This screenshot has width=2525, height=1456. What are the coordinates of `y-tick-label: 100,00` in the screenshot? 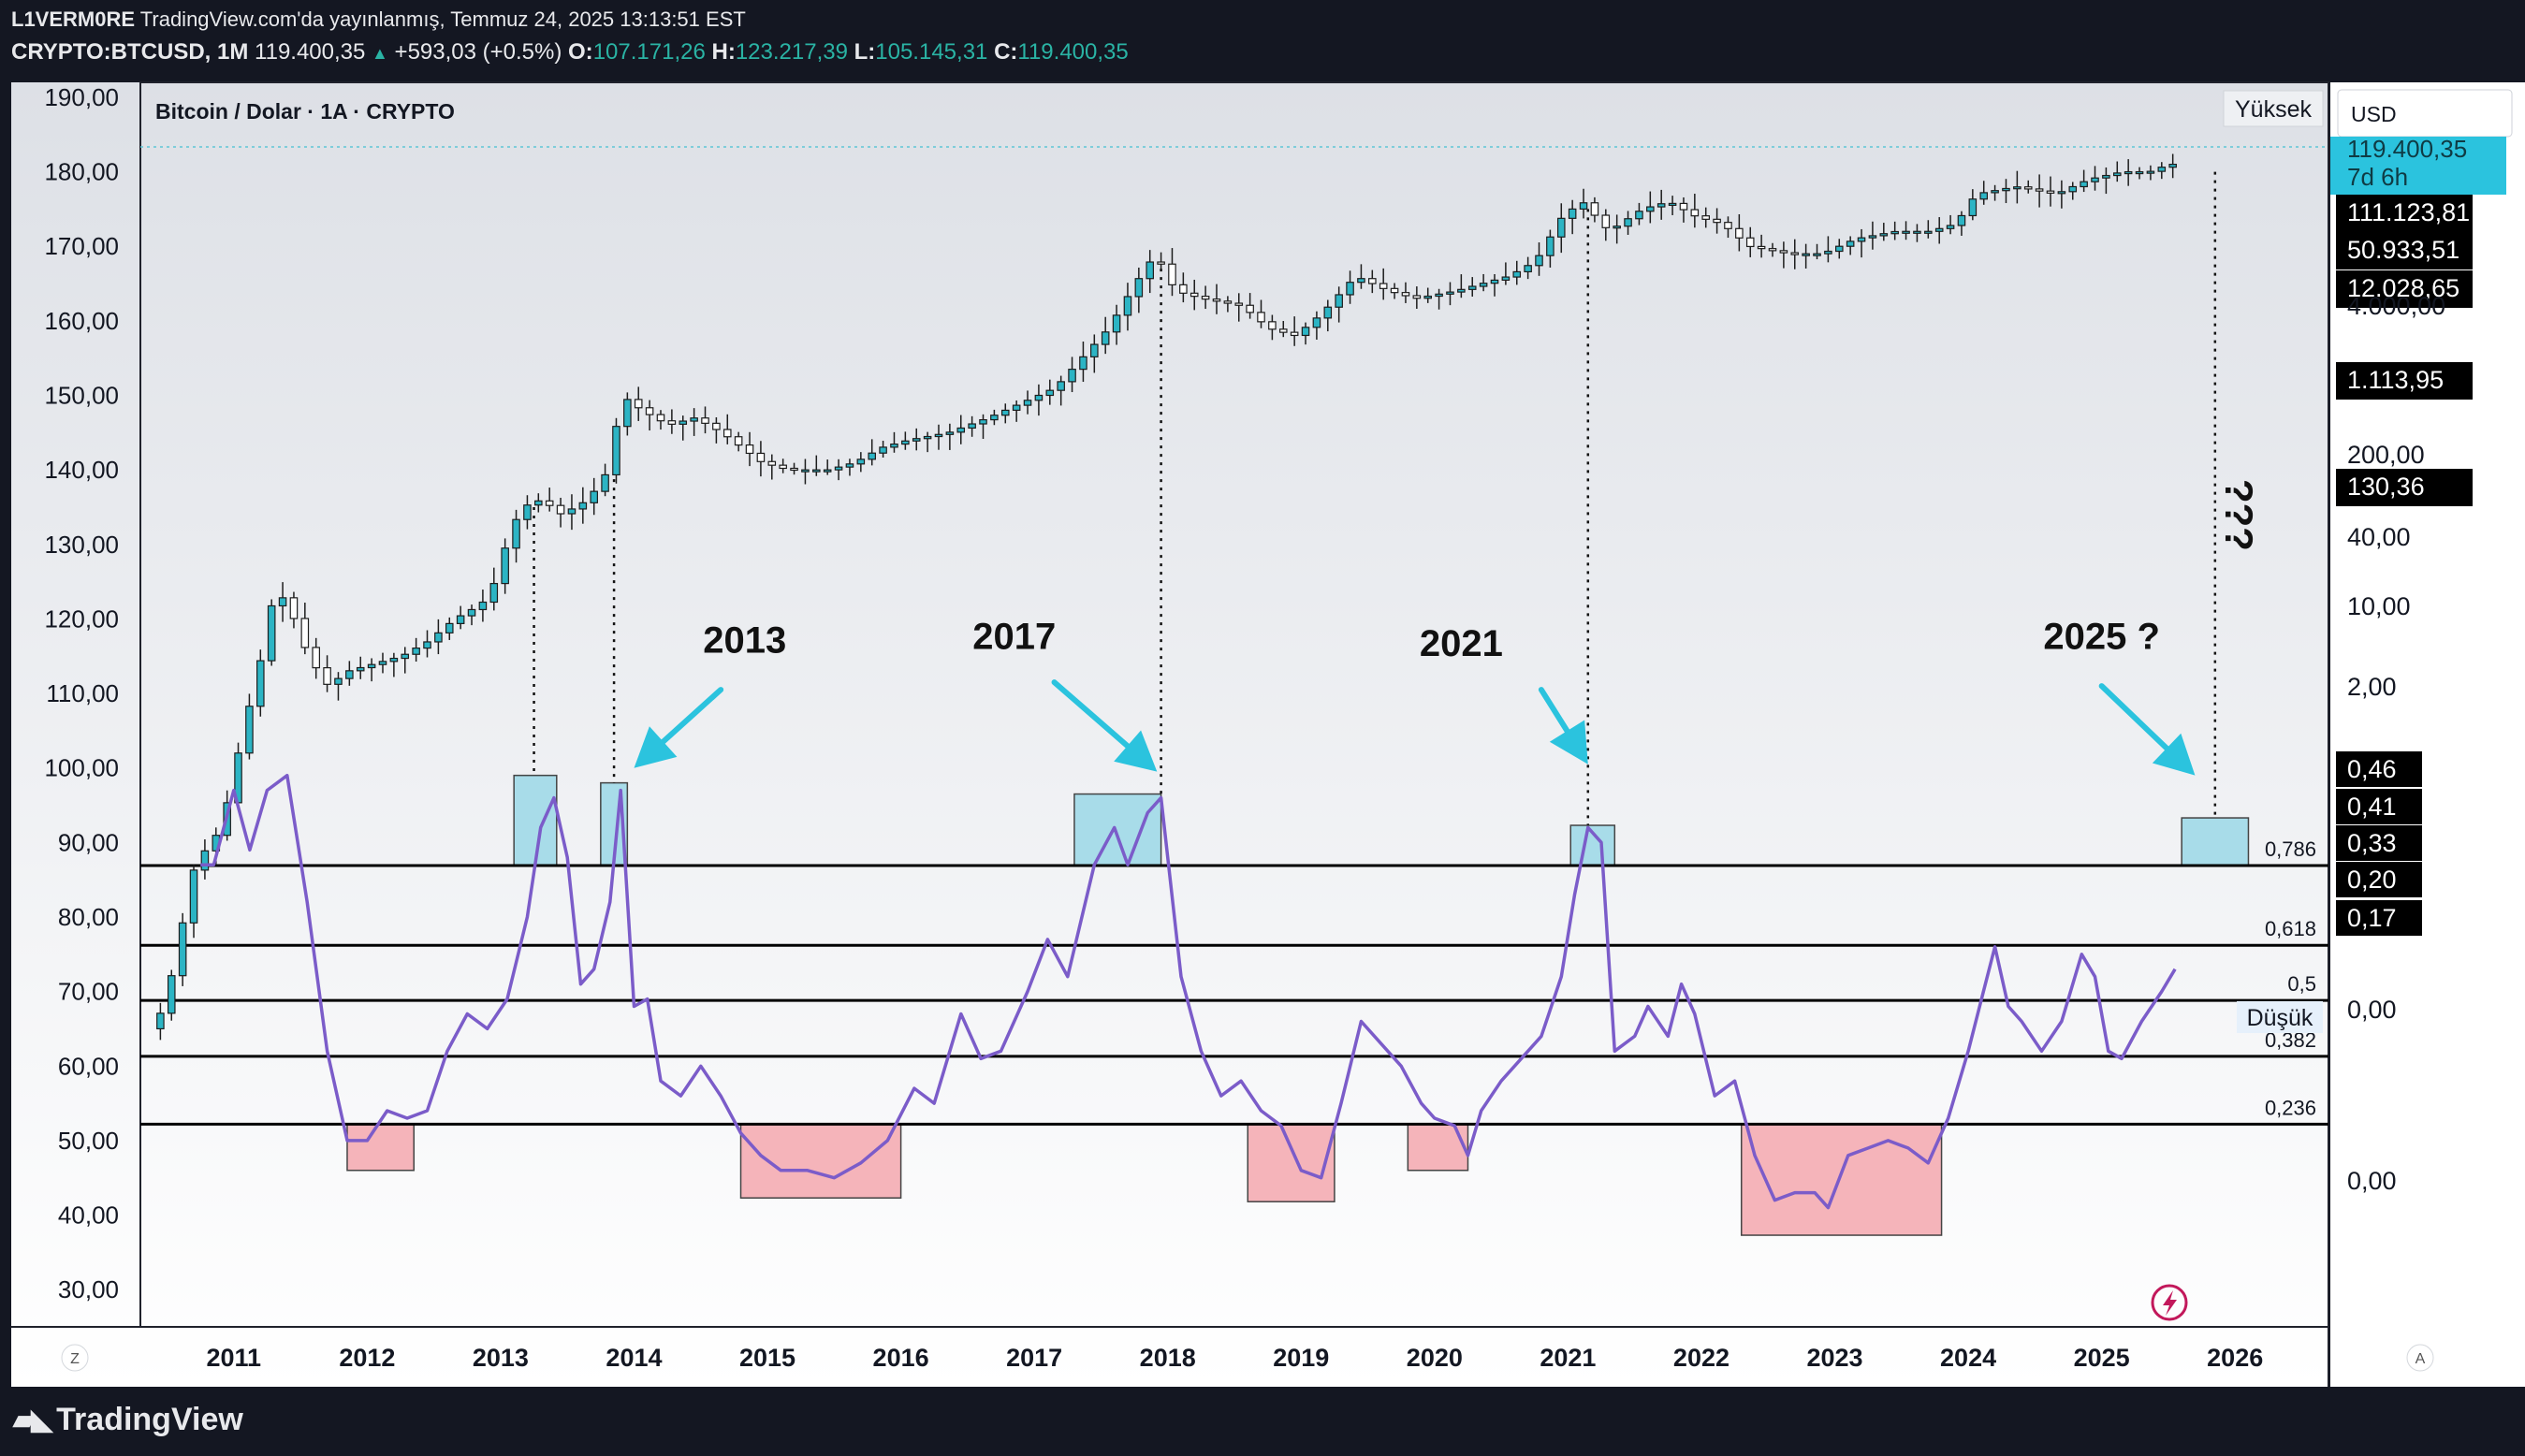 It's located at (82, 768).